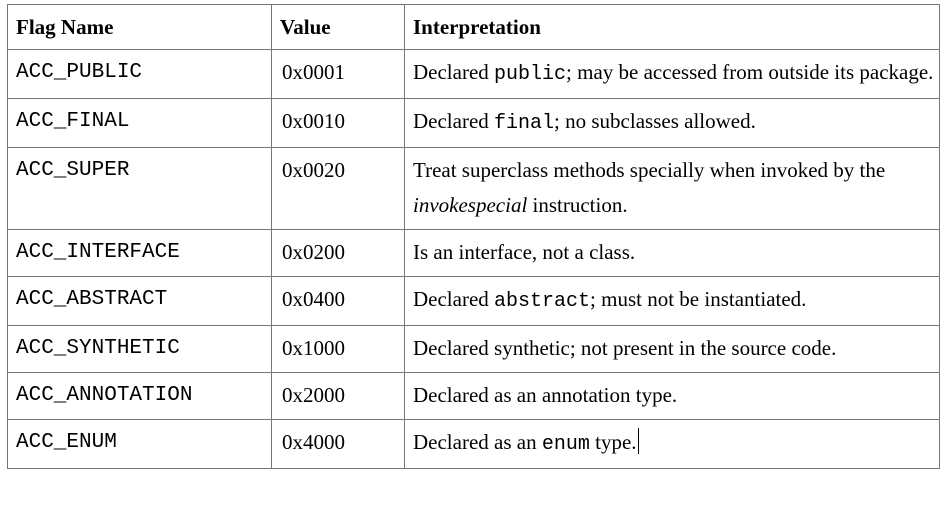  What do you see at coordinates (139, 396) in the screenshot?
I see `flag-name-cell: ACC_ANNOTATION` at bounding box center [139, 396].